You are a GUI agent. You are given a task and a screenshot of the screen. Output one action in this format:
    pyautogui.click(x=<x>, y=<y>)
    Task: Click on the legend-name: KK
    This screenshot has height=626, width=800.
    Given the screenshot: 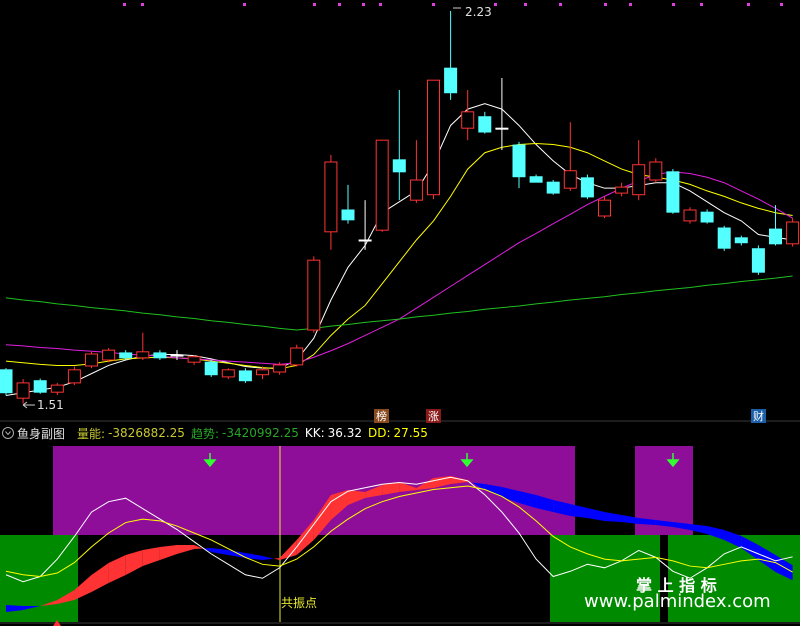 What is the action you would take?
    pyautogui.click(x=316, y=433)
    